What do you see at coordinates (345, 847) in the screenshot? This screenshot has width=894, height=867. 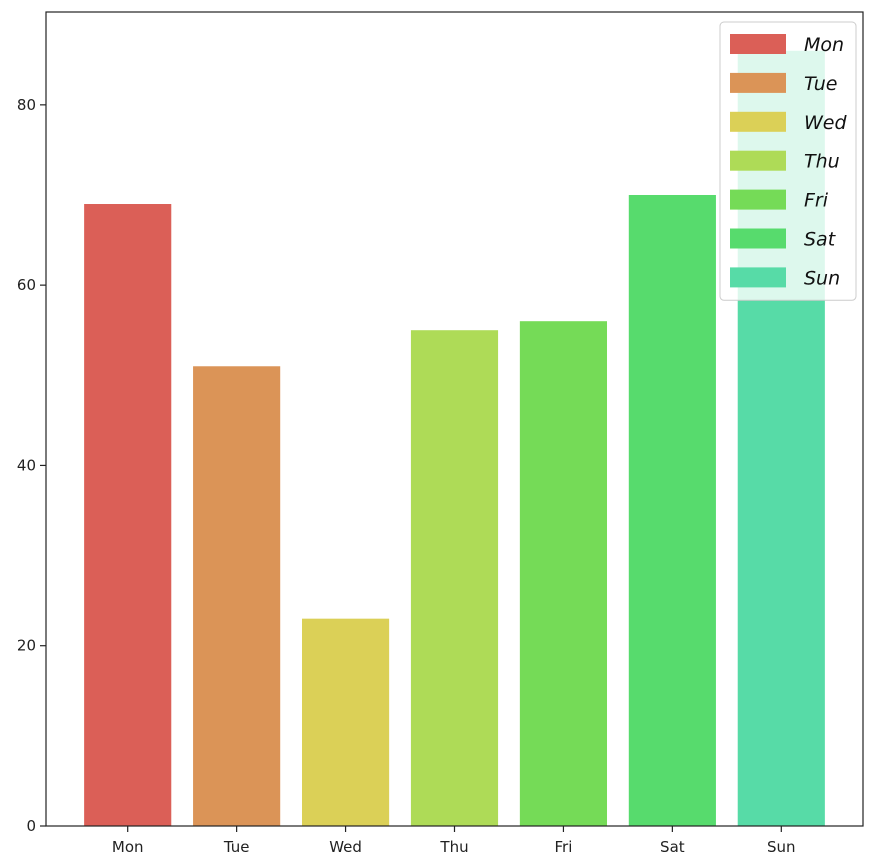 I see `x-tick-label: Wed` at bounding box center [345, 847].